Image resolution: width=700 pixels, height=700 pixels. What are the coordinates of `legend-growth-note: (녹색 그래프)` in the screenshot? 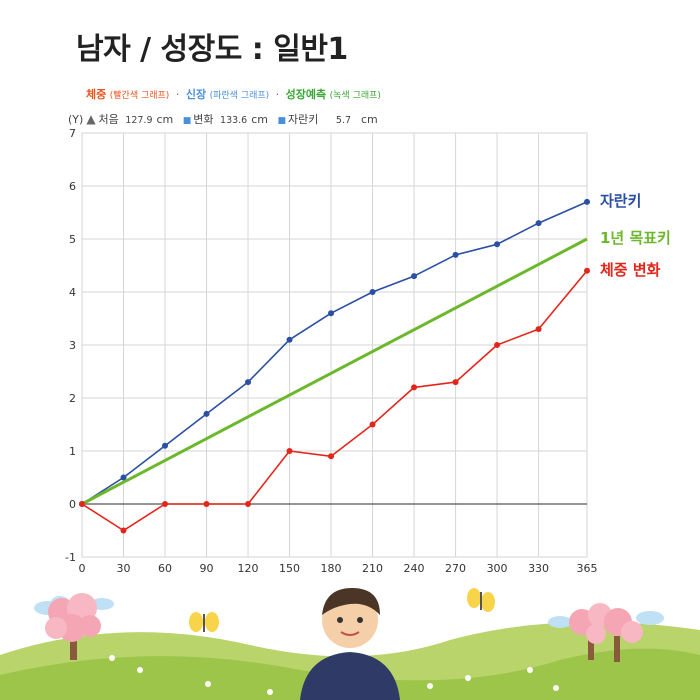 It's located at (355, 96).